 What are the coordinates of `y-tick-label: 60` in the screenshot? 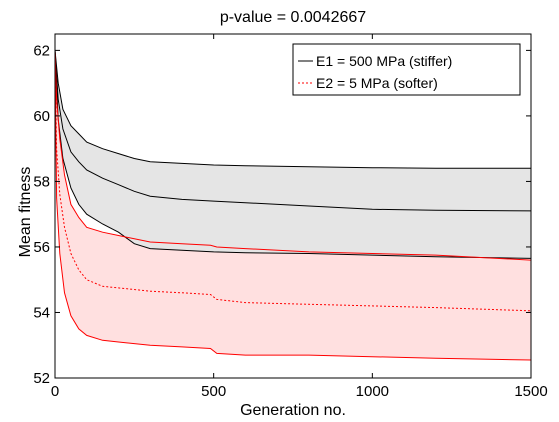 It's located at (41, 116).